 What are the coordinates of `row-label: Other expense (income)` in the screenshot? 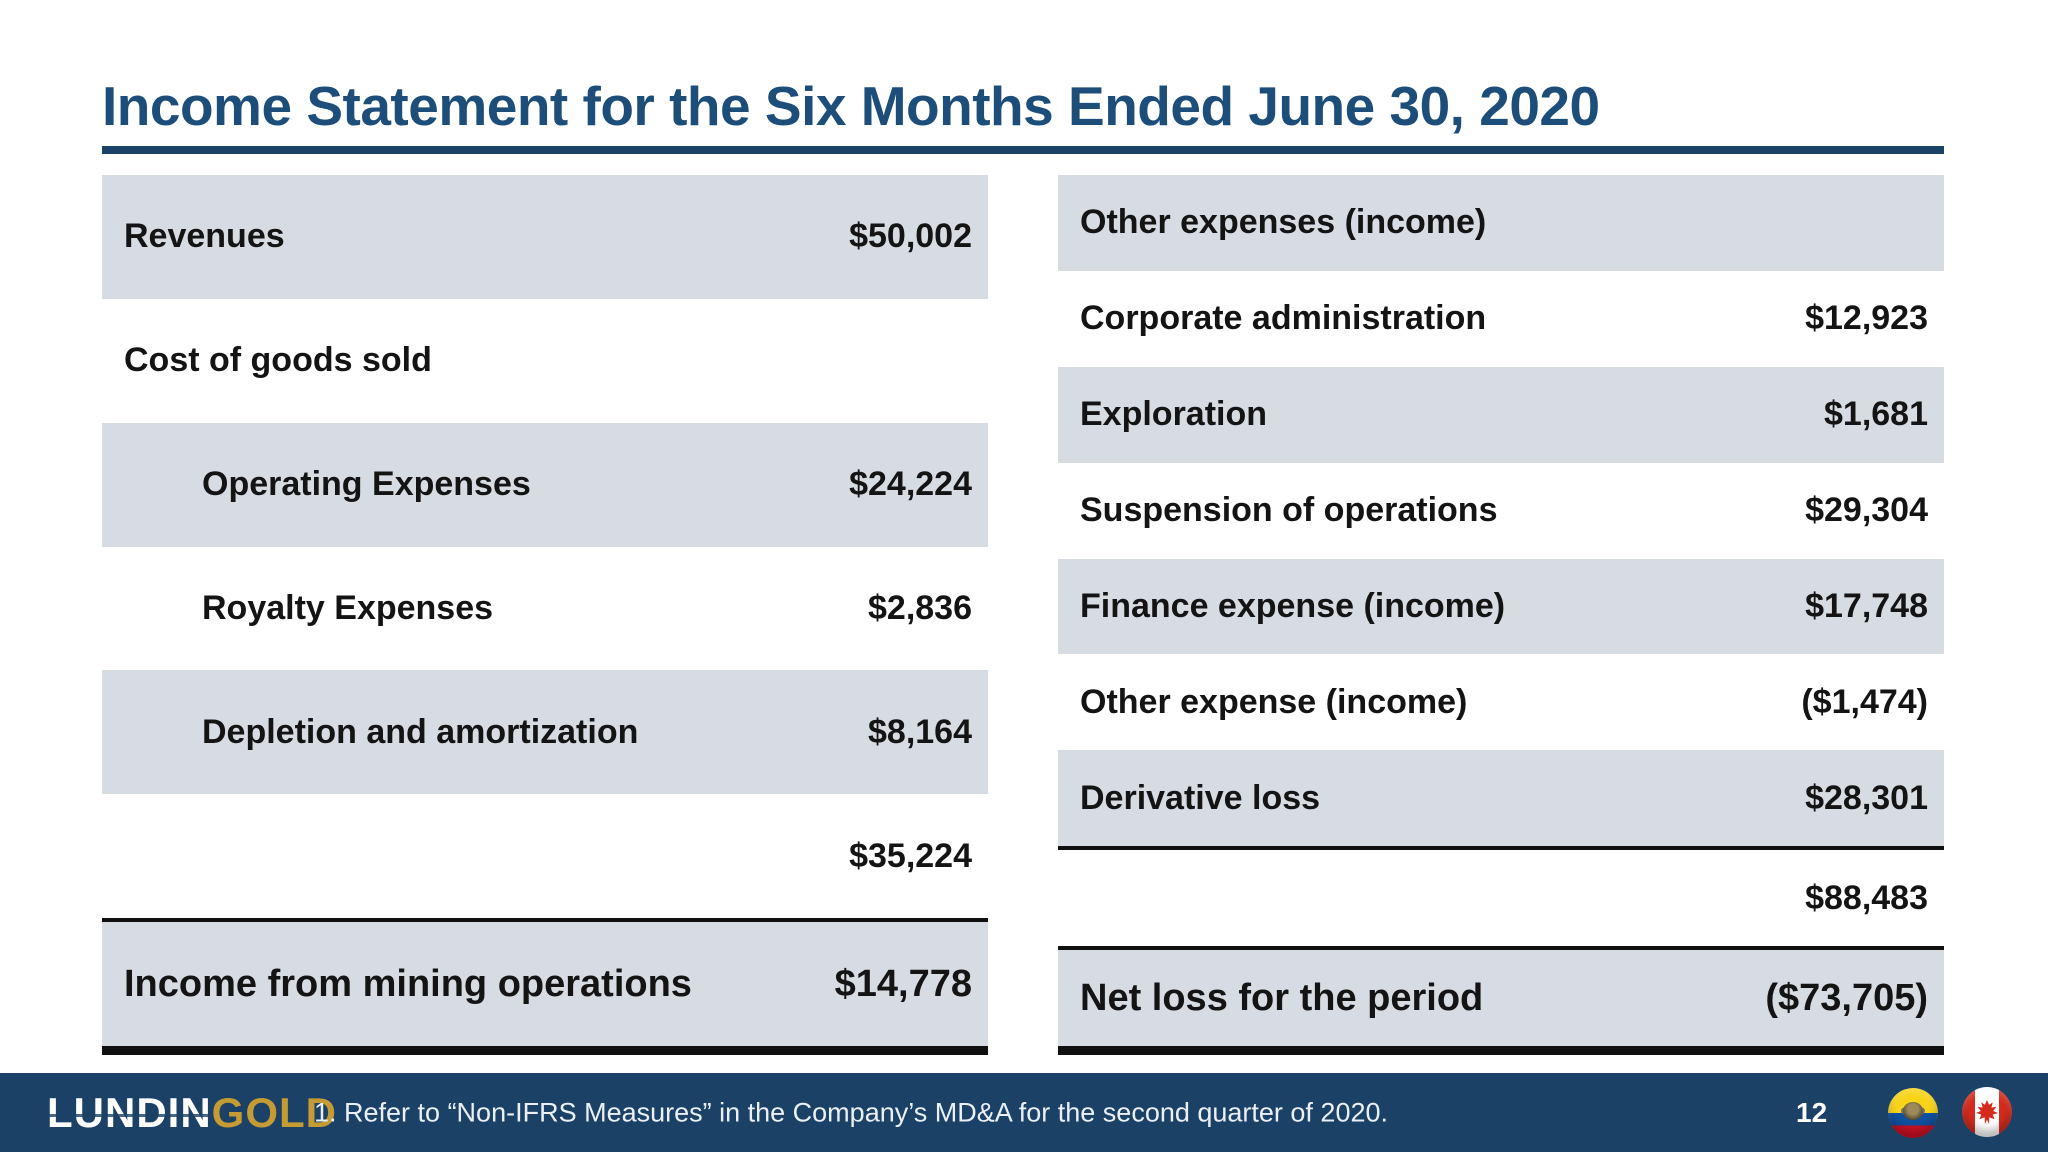 It's located at (1274, 701).